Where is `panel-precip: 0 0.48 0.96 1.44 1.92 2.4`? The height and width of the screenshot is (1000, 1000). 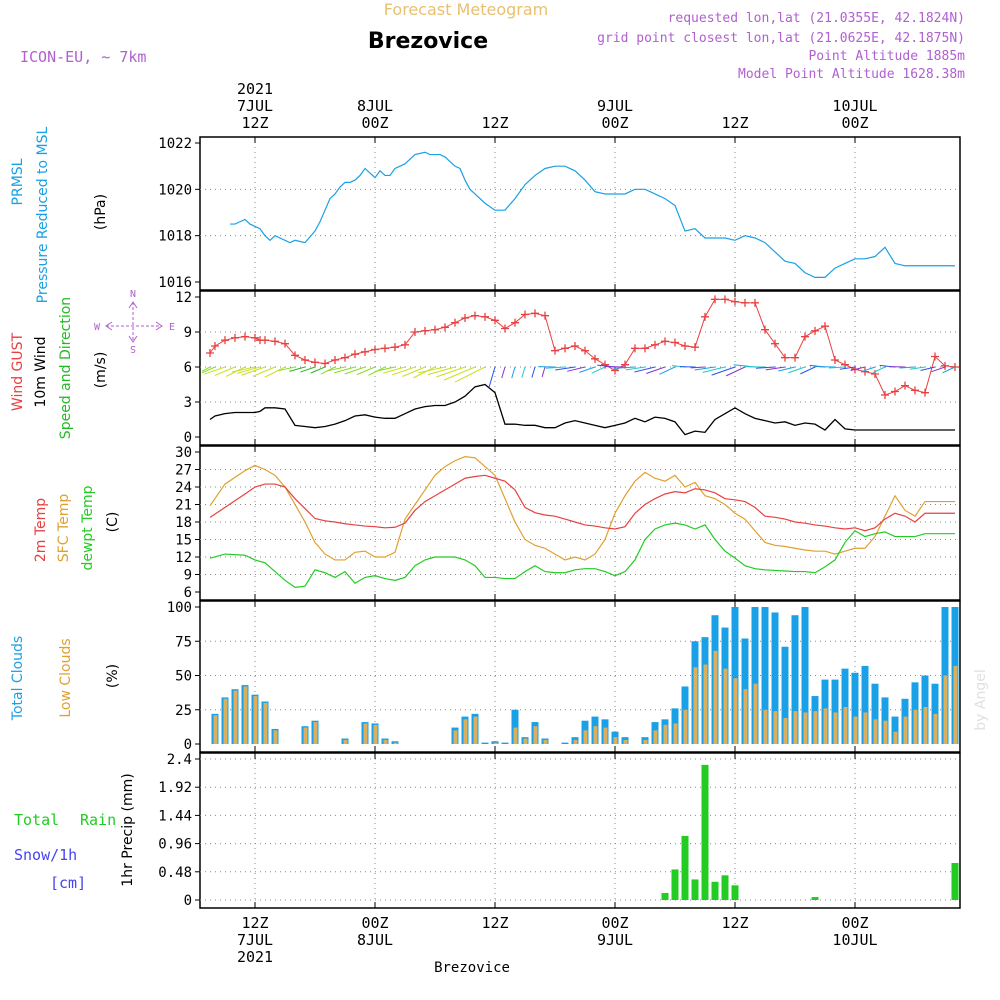
panel-precip: 0 0.48 0.96 1.44 1.92 2.4 is located at coordinates (559, 830).